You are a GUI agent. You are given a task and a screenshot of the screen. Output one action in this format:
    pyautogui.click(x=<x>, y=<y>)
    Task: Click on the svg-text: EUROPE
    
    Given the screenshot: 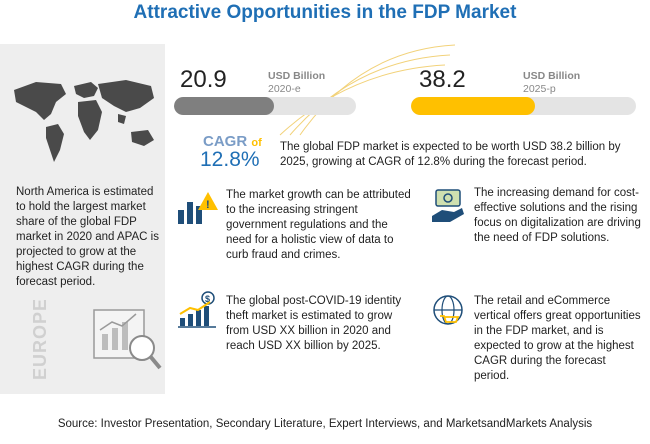 What is the action you would take?
    pyautogui.click(x=40, y=340)
    